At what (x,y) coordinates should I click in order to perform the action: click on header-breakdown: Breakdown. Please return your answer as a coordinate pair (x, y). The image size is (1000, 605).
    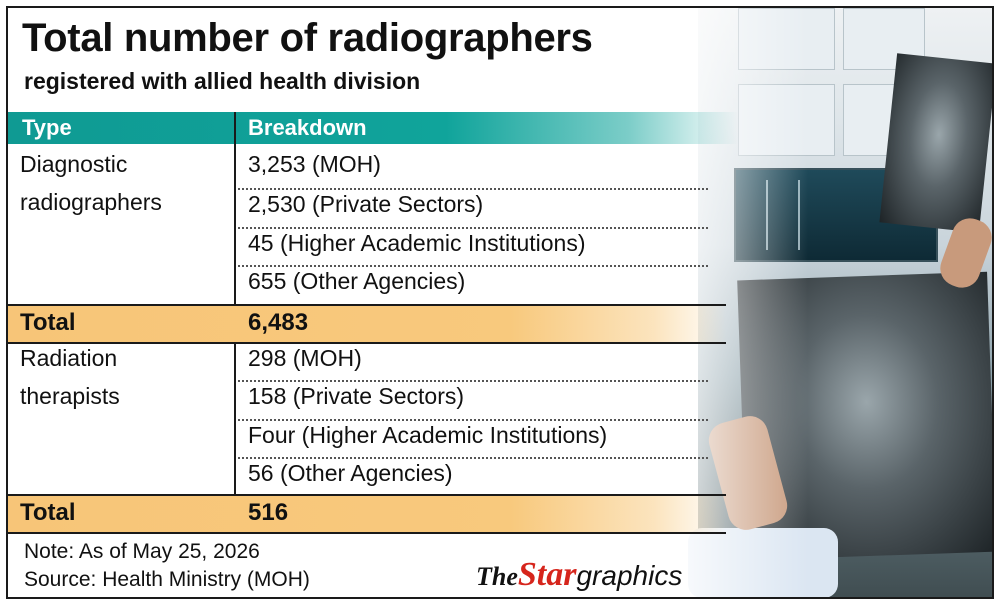
    Looking at the image, I should click on (307, 127).